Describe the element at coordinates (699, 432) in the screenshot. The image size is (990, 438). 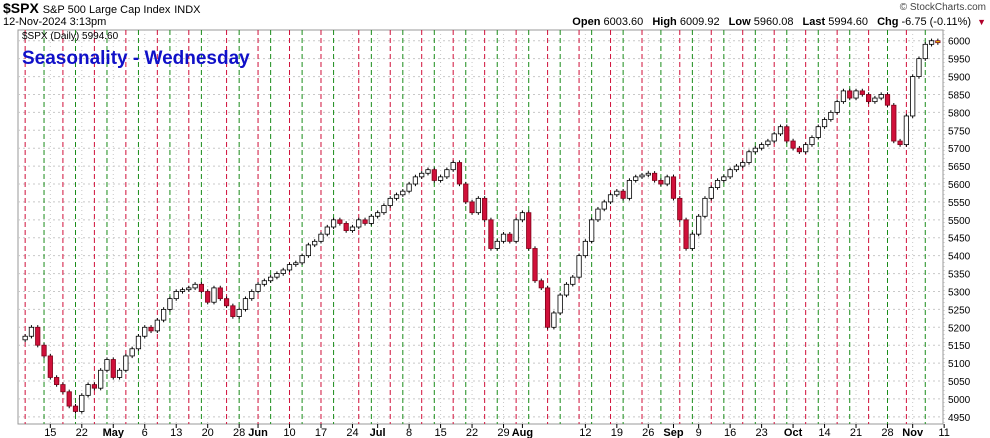
I see `x-tick-label: 9` at that location.